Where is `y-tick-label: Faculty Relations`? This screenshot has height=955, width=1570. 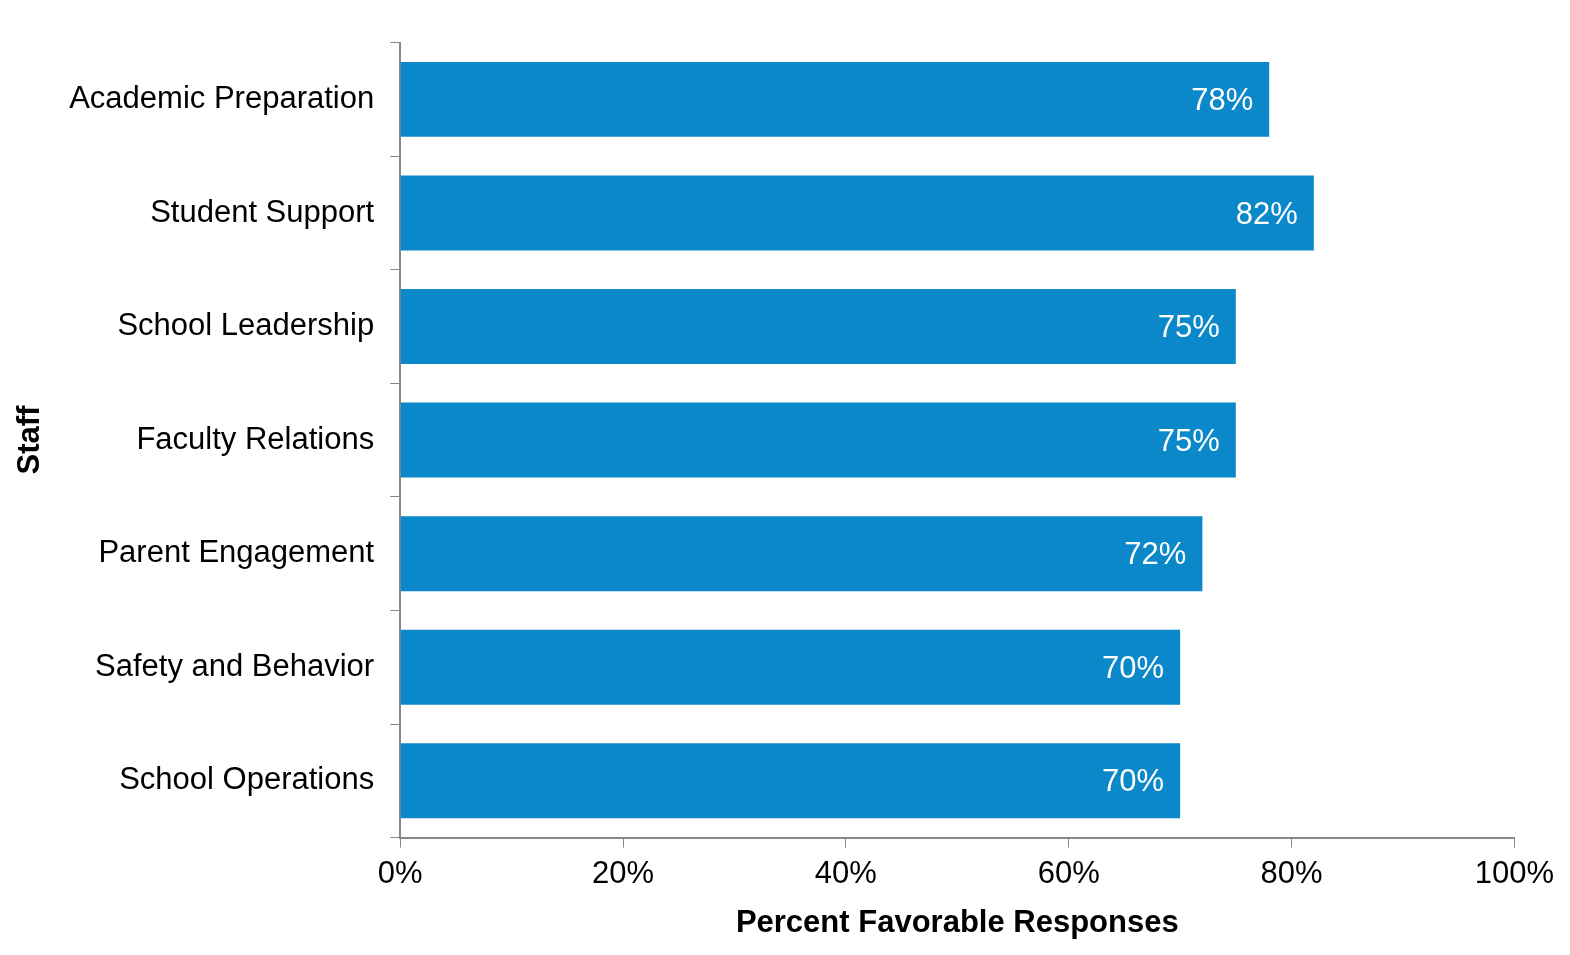 y-tick-label: Faculty Relations is located at coordinates (255, 438).